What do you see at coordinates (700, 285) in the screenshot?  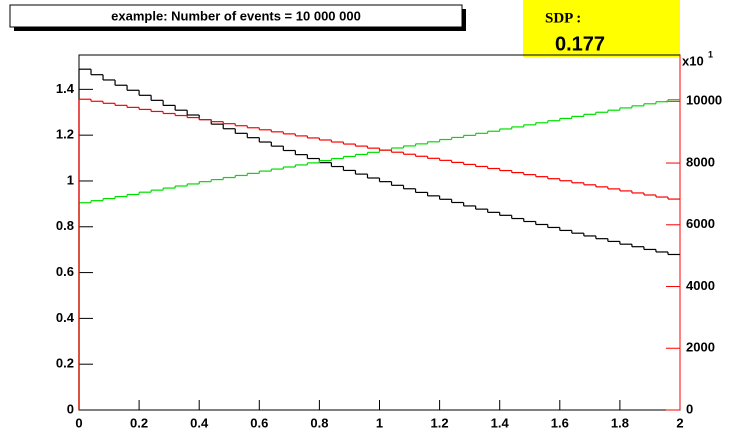 I see `y2-tick-label: 4000` at bounding box center [700, 285].